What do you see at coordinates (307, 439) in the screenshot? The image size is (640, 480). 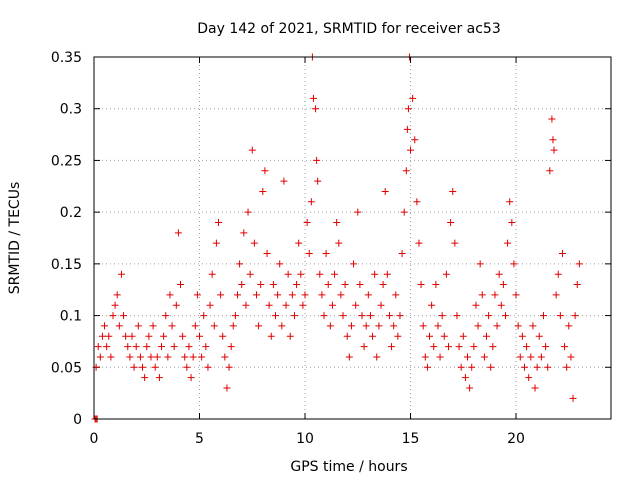 I see `x-tick-labels: 0 5 10 15 20` at bounding box center [307, 439].